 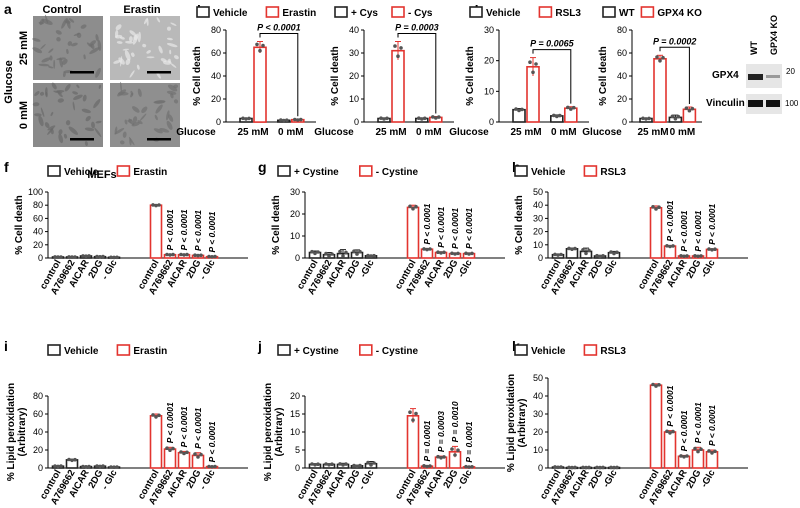 What do you see at coordinates (622, 76) in the screenshot?
I see `y-tick-label: 40` at bounding box center [622, 76].